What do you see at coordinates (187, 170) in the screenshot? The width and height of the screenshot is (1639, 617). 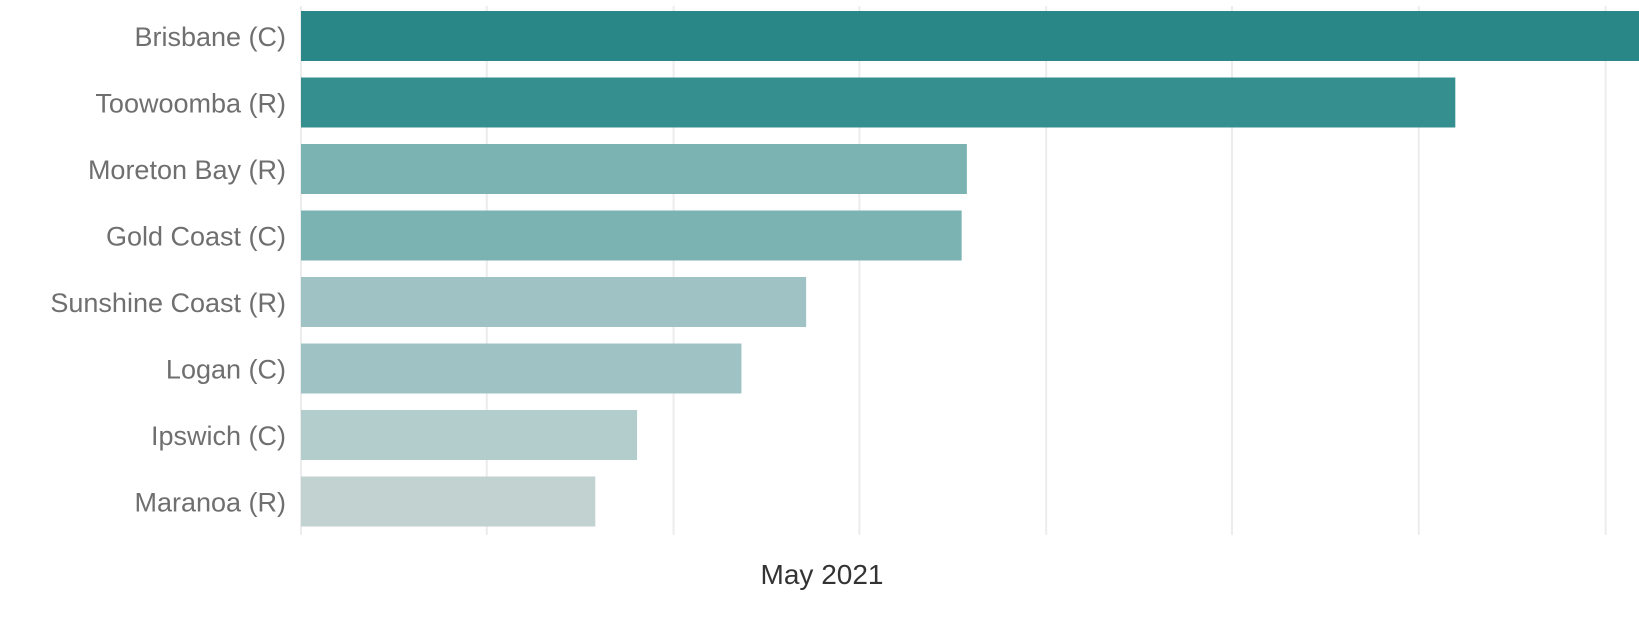 I see `category-label: Moreton Bay (R)` at bounding box center [187, 170].